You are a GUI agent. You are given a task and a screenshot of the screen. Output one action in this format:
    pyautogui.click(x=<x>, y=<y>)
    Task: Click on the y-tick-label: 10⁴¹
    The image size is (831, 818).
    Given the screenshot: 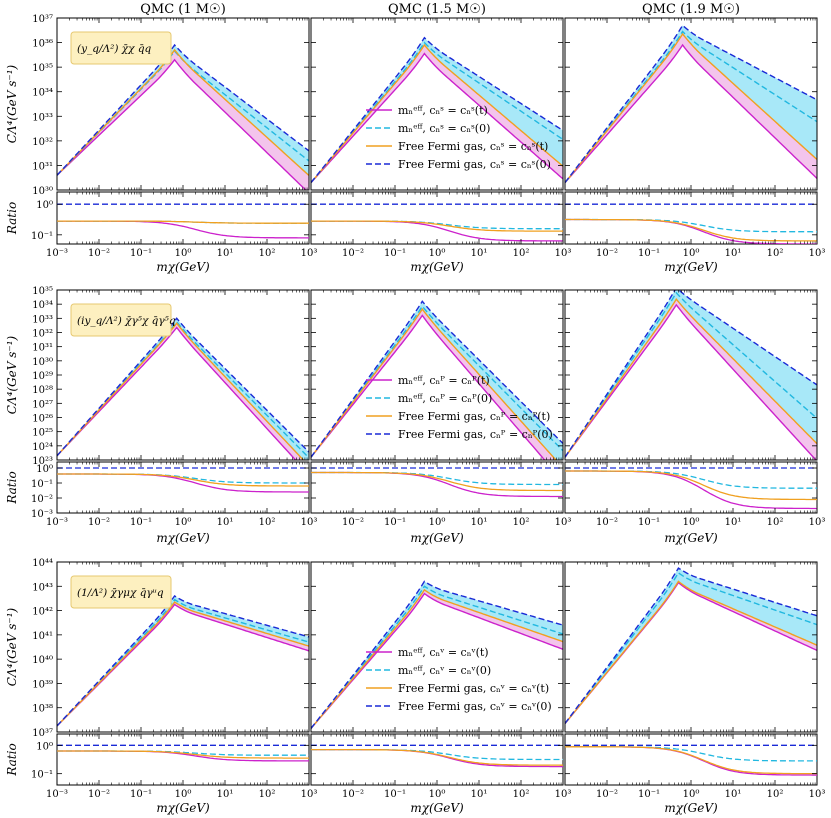 What is the action you would take?
    pyautogui.click(x=42, y=636)
    